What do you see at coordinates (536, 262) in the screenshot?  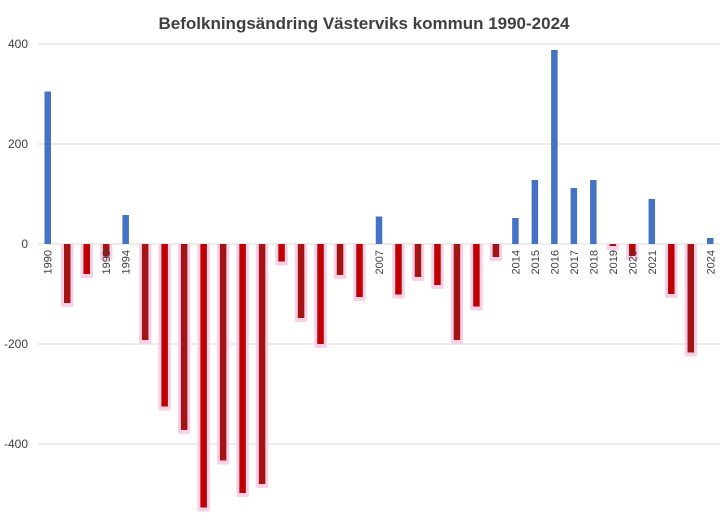 I see `x-tick-label: 2015` at bounding box center [536, 262].